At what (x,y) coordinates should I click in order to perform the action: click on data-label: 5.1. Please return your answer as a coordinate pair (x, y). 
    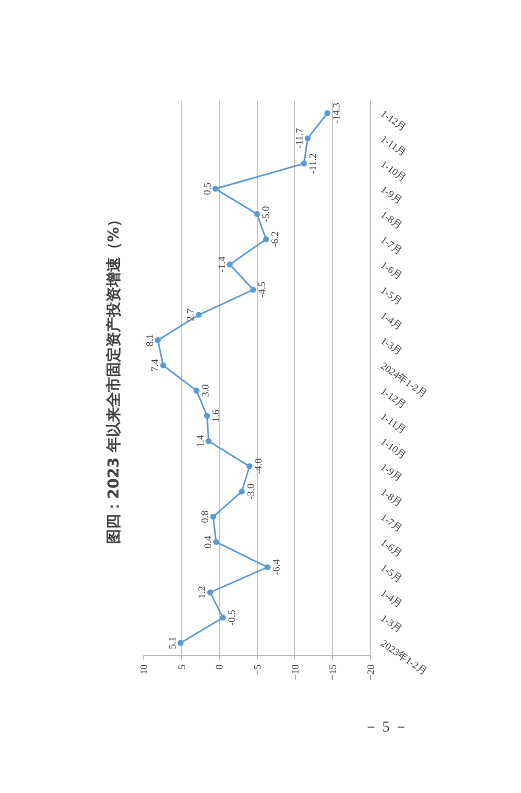
    Looking at the image, I should click on (173, 643).